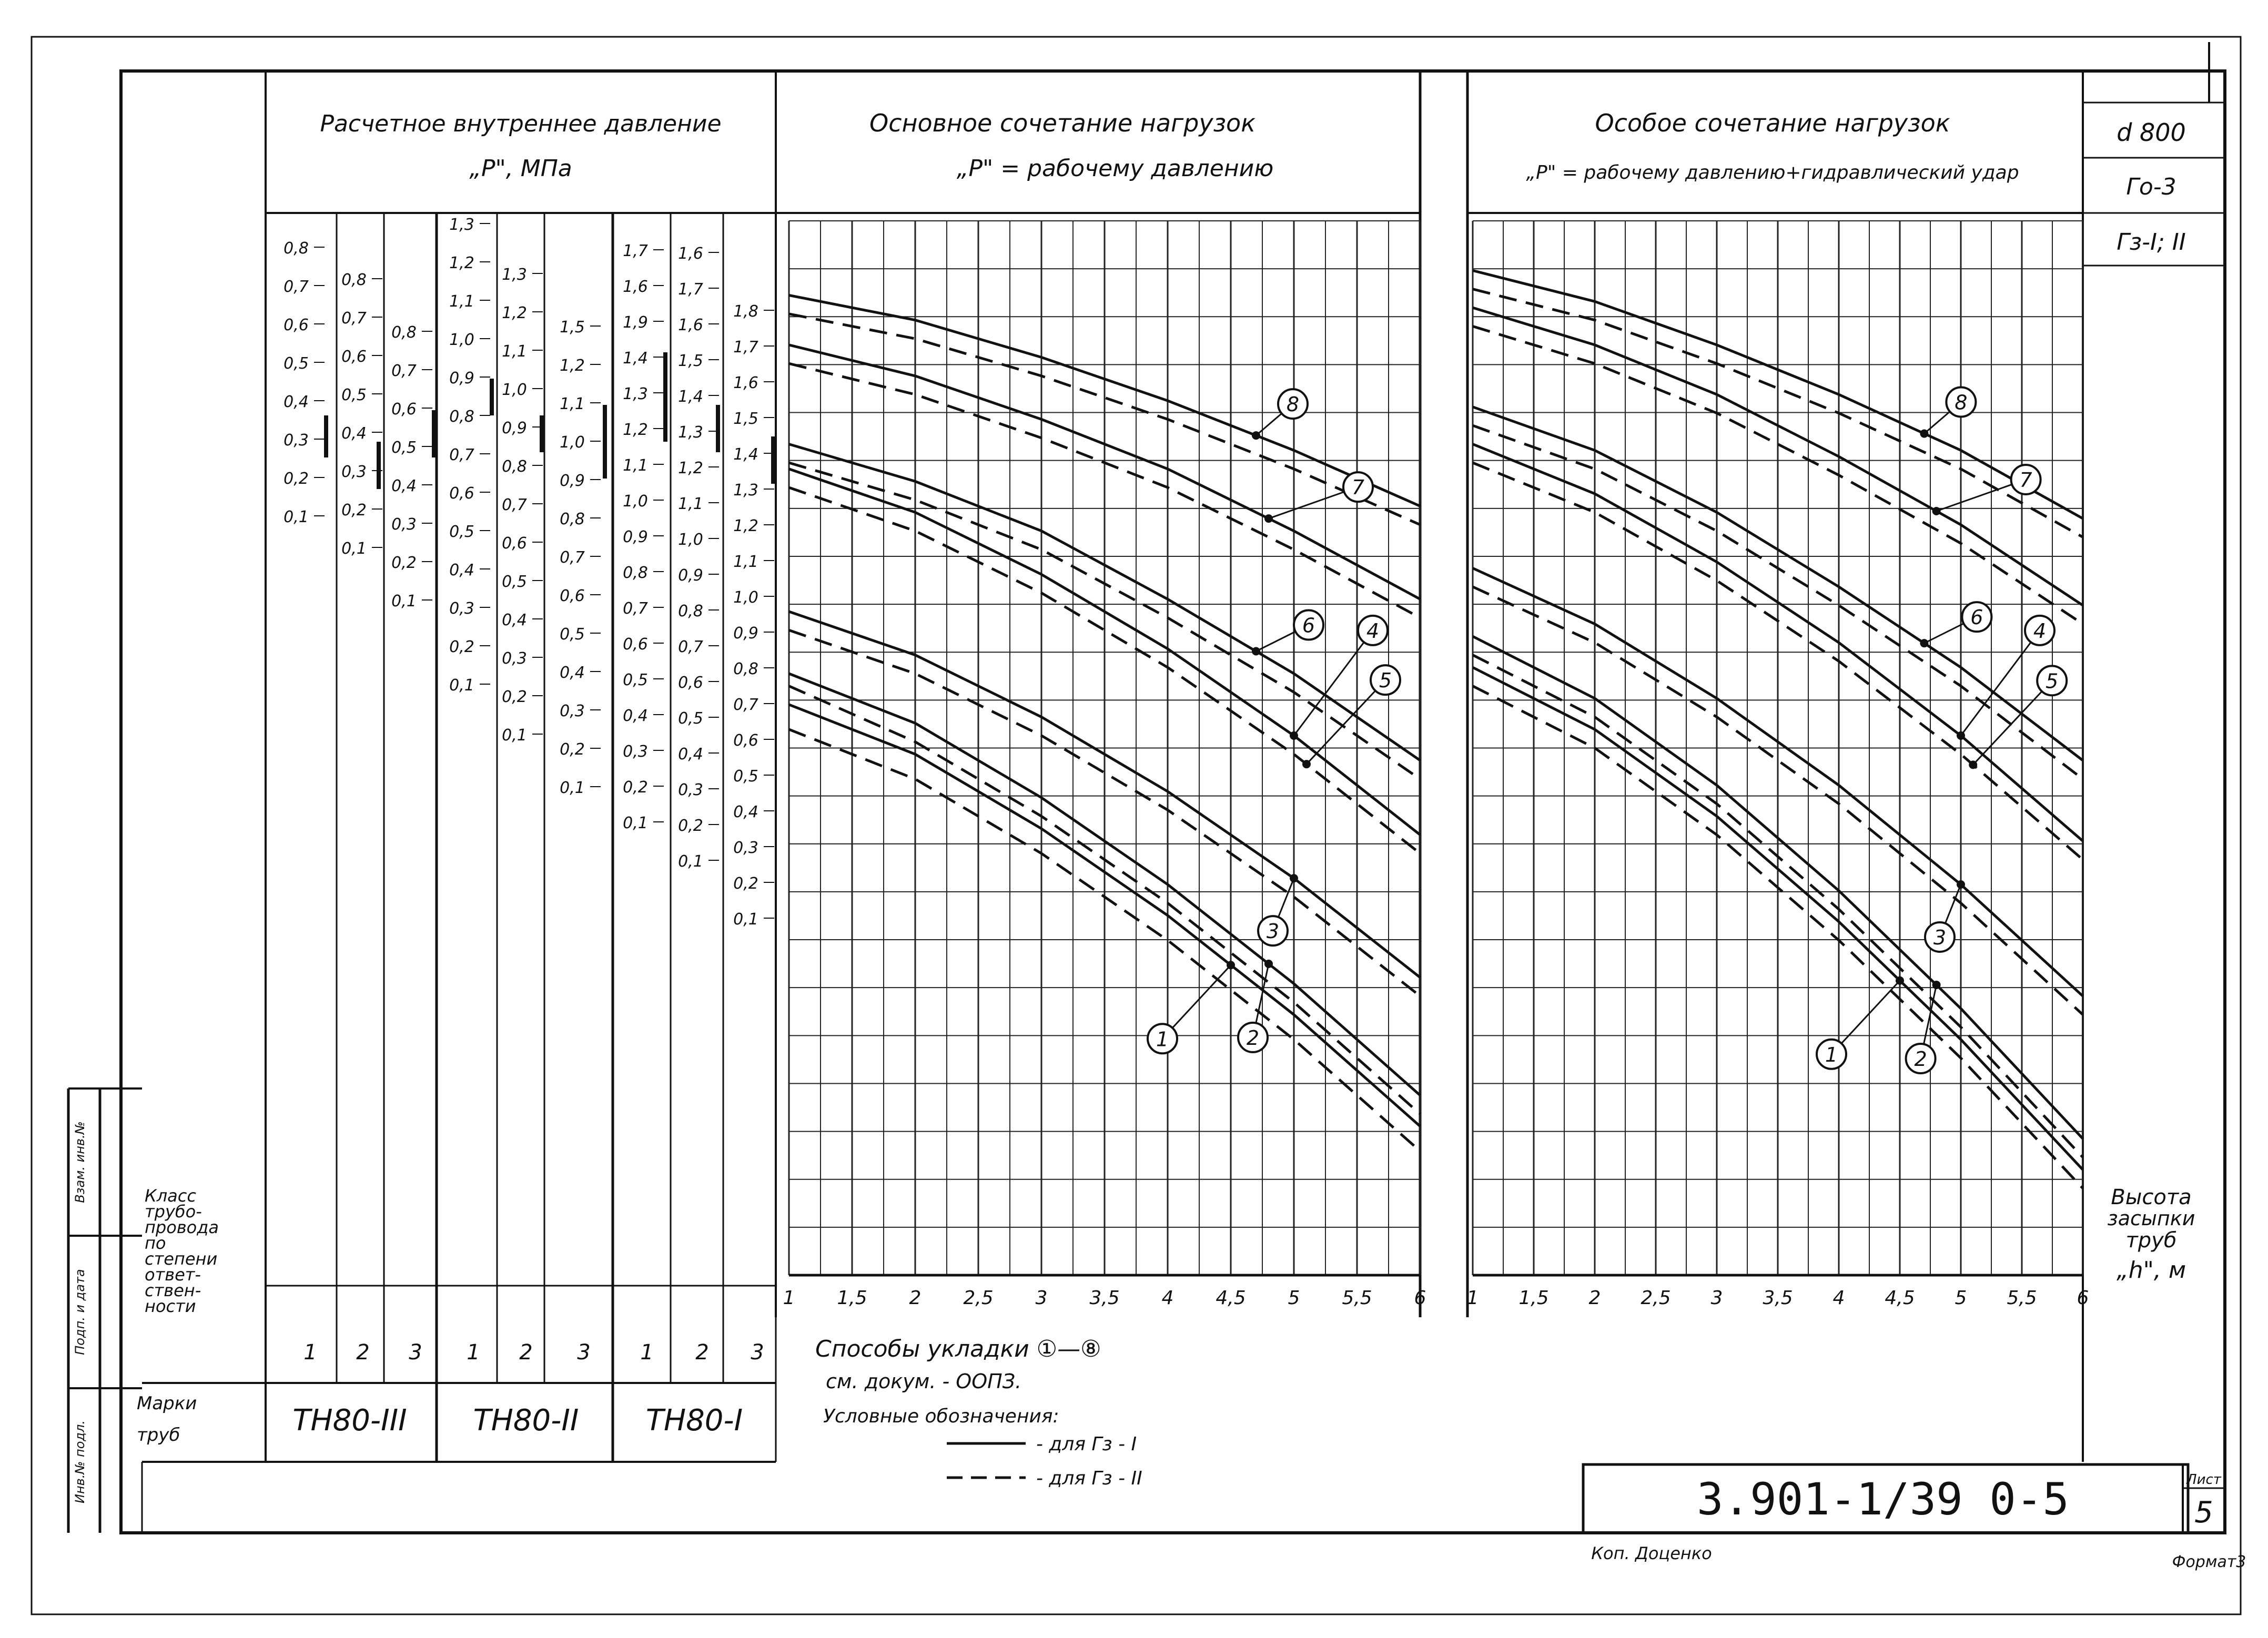 The width and height of the screenshot is (2268, 1638). I want to click on series-line-2-solid, so click(1778, 887).